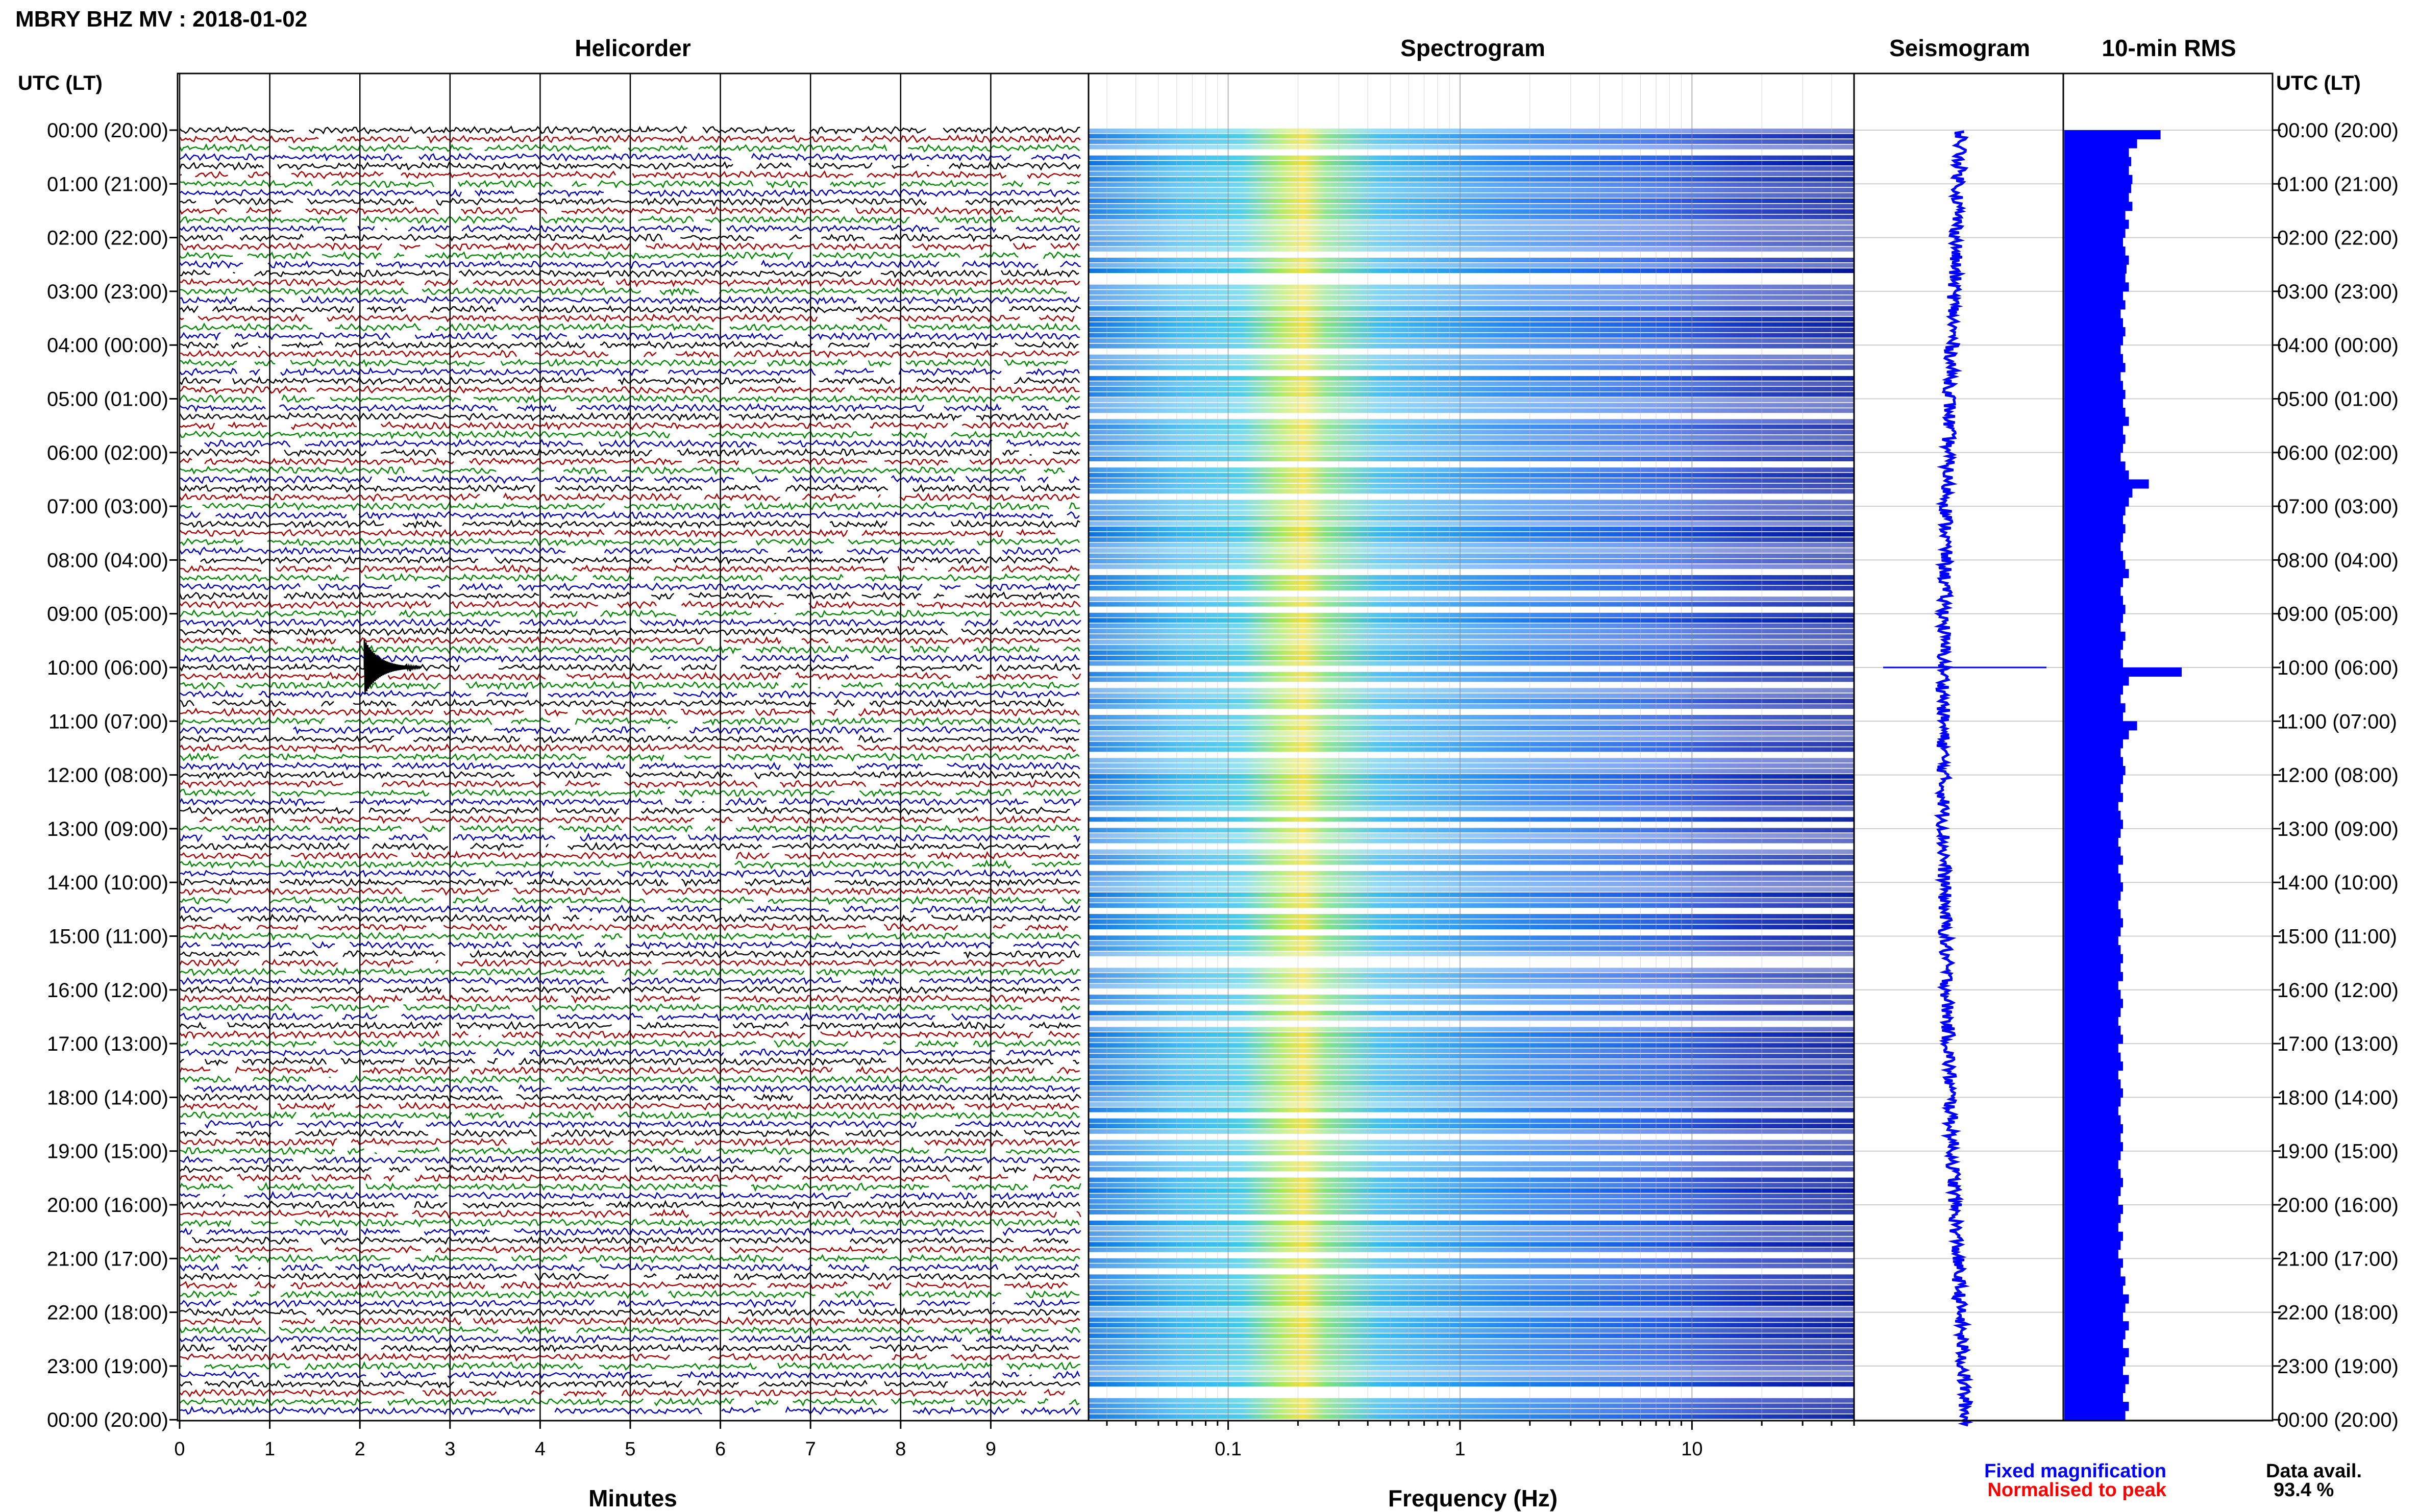 Image resolution: width=2419 pixels, height=1512 pixels. I want to click on time-label-right: 22:00 (18:00), so click(2338, 1313).